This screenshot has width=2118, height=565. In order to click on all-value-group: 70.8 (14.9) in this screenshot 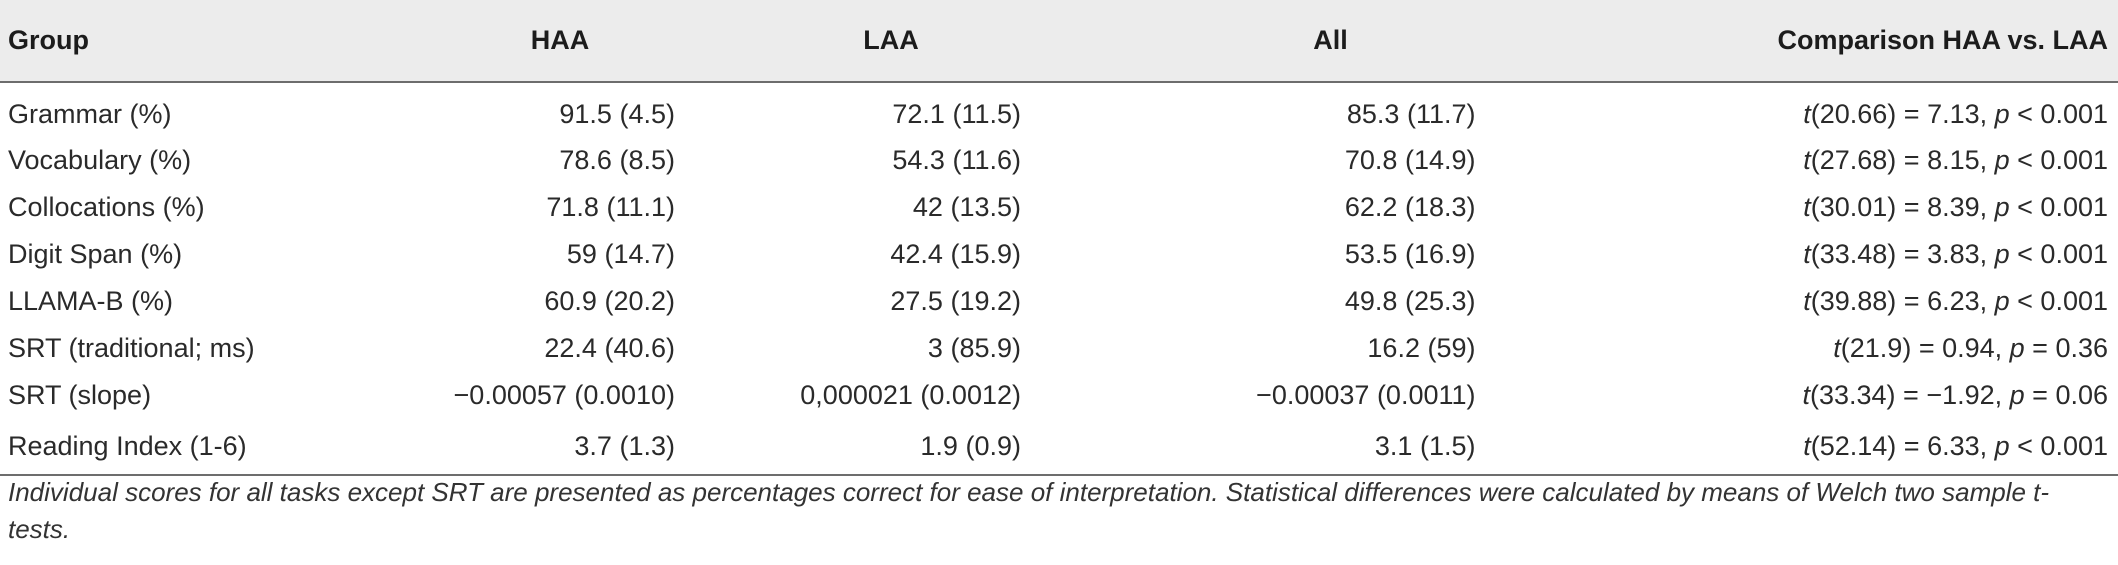, I will do `click(1331, 160)`.